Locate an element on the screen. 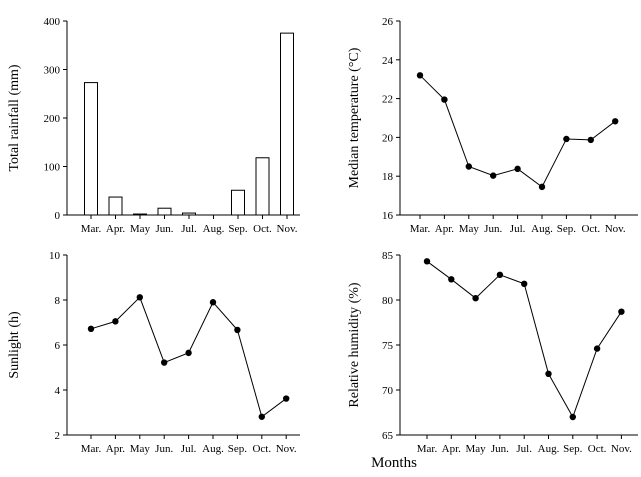 This screenshot has height=477, width=641. y-tick-label: 26 is located at coordinates (388, 22).